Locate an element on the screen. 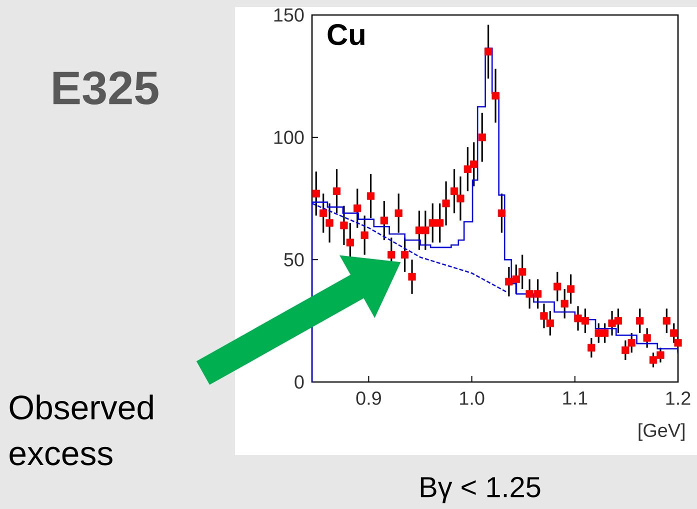 Image resolution: width=697 pixels, height=509 pixels. y-tick-label: 50 is located at coordinates (294, 259).